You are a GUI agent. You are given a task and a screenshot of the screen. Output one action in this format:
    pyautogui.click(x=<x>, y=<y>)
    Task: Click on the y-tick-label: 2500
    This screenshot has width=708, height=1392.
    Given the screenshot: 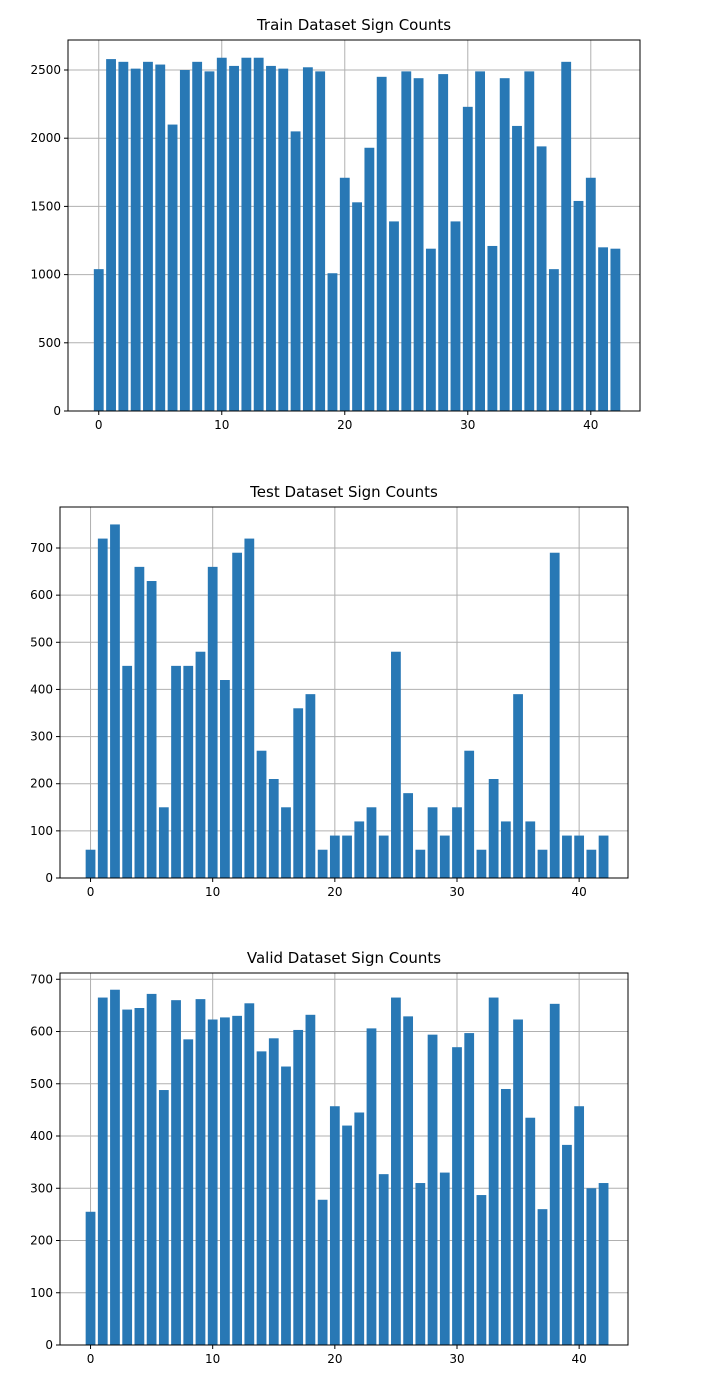 What is the action you would take?
    pyautogui.click(x=45, y=70)
    